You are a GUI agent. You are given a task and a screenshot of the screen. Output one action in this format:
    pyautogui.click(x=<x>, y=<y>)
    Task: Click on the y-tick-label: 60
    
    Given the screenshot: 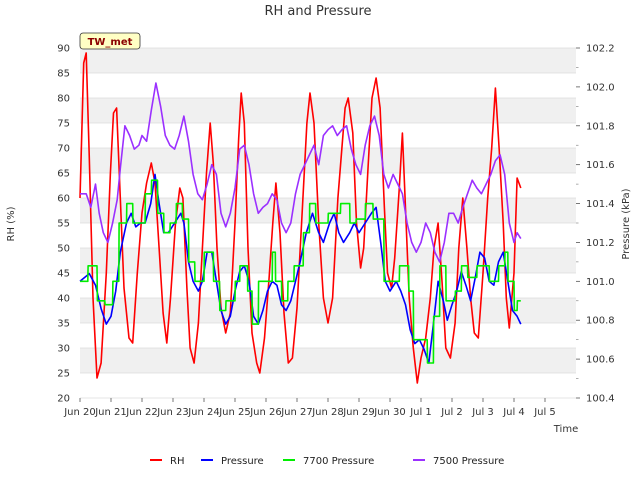 What is the action you would take?
    pyautogui.click(x=63, y=199)
    